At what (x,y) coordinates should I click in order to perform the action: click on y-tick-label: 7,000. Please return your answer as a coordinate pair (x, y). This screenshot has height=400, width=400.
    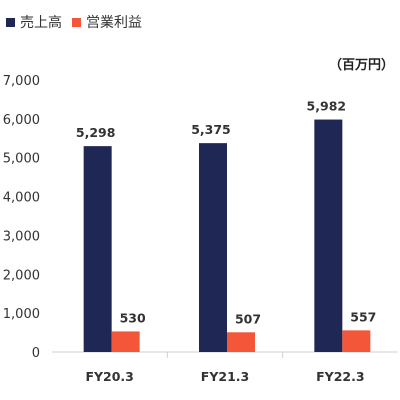
    Looking at the image, I should click on (21, 81).